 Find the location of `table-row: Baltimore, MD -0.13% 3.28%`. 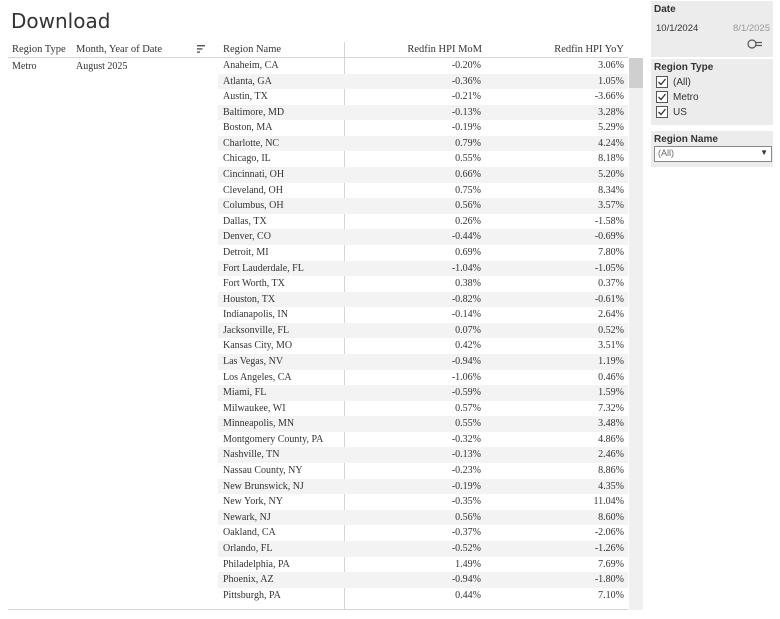

table-row: Baltimore, MD -0.13% 3.28% is located at coordinates (423, 112).